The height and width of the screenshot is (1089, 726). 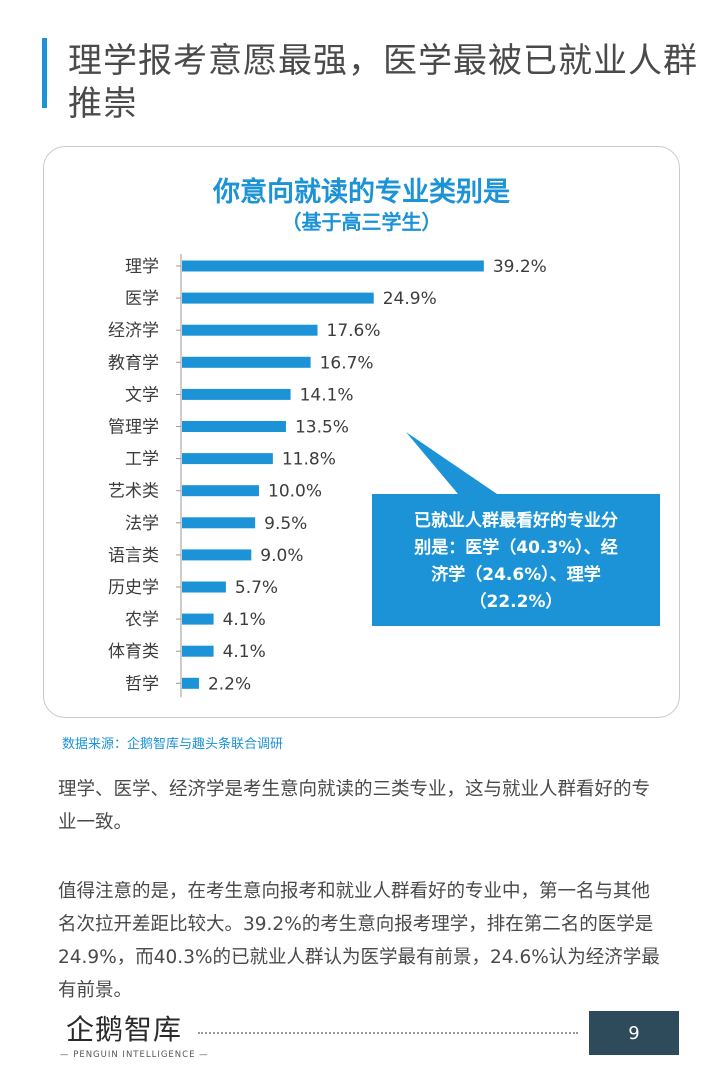 I want to click on page-title: 理学报考意愿最强，医学最被已就业人群推崇, so click(x=383, y=82).